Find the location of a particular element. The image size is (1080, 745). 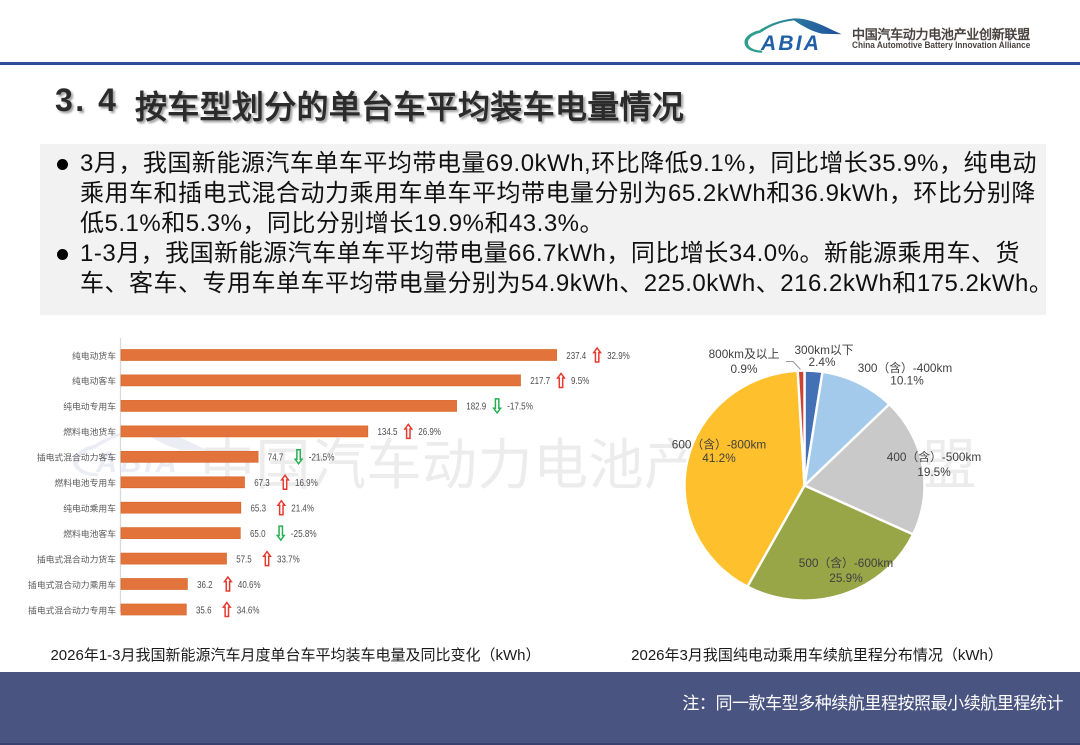

svg-text: 插电式混合动力客车 is located at coordinates (76, 457).